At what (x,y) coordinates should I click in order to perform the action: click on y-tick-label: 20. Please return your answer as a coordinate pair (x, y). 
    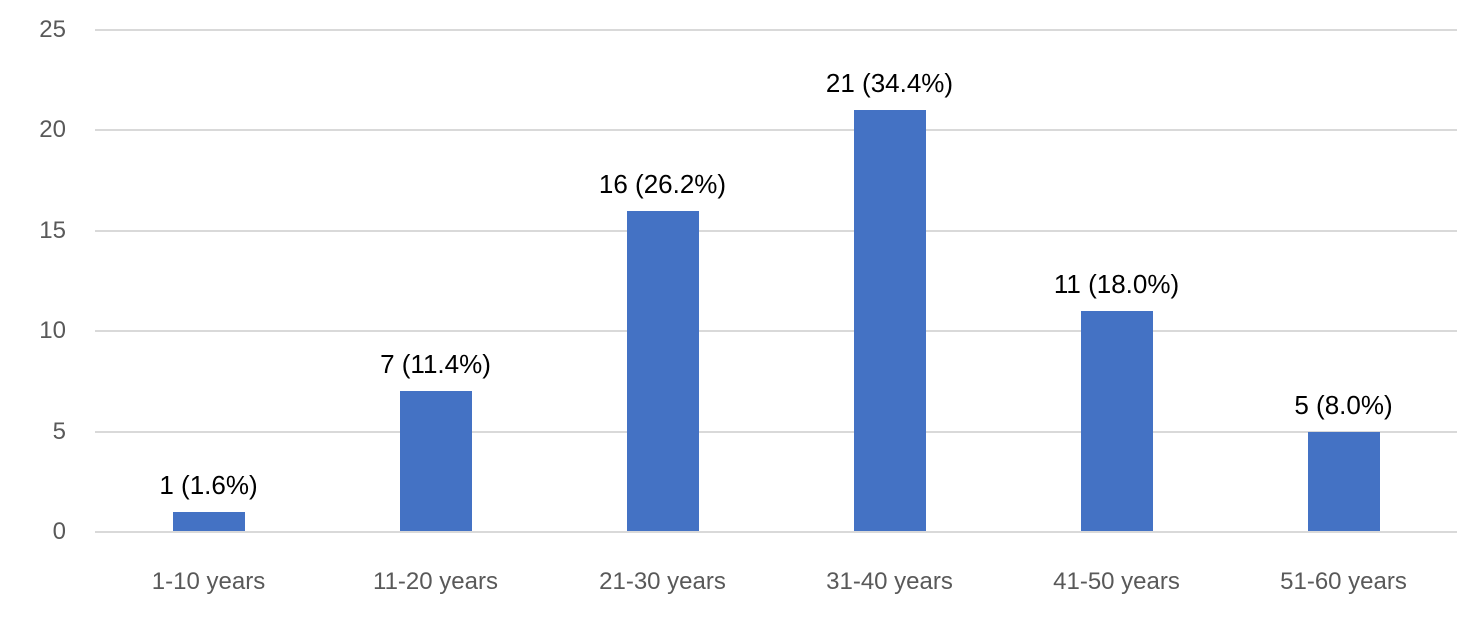
    Looking at the image, I should click on (52, 130).